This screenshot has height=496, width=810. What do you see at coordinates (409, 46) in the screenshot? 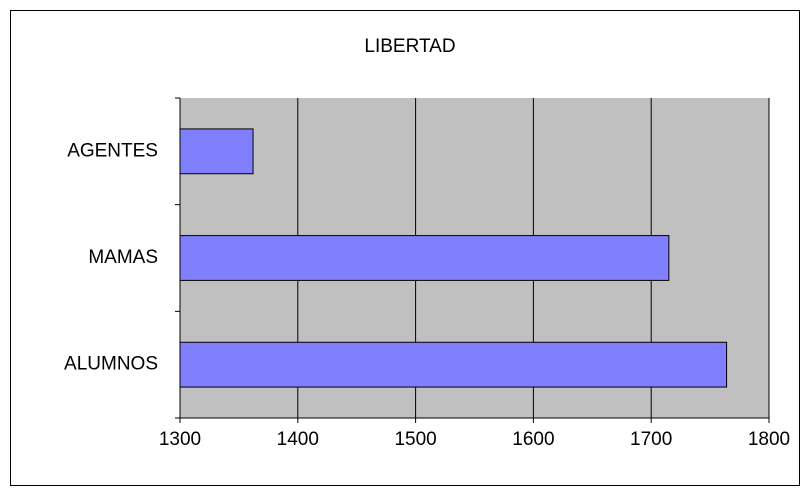
I see `chart-title: LIBERTAD` at bounding box center [409, 46].